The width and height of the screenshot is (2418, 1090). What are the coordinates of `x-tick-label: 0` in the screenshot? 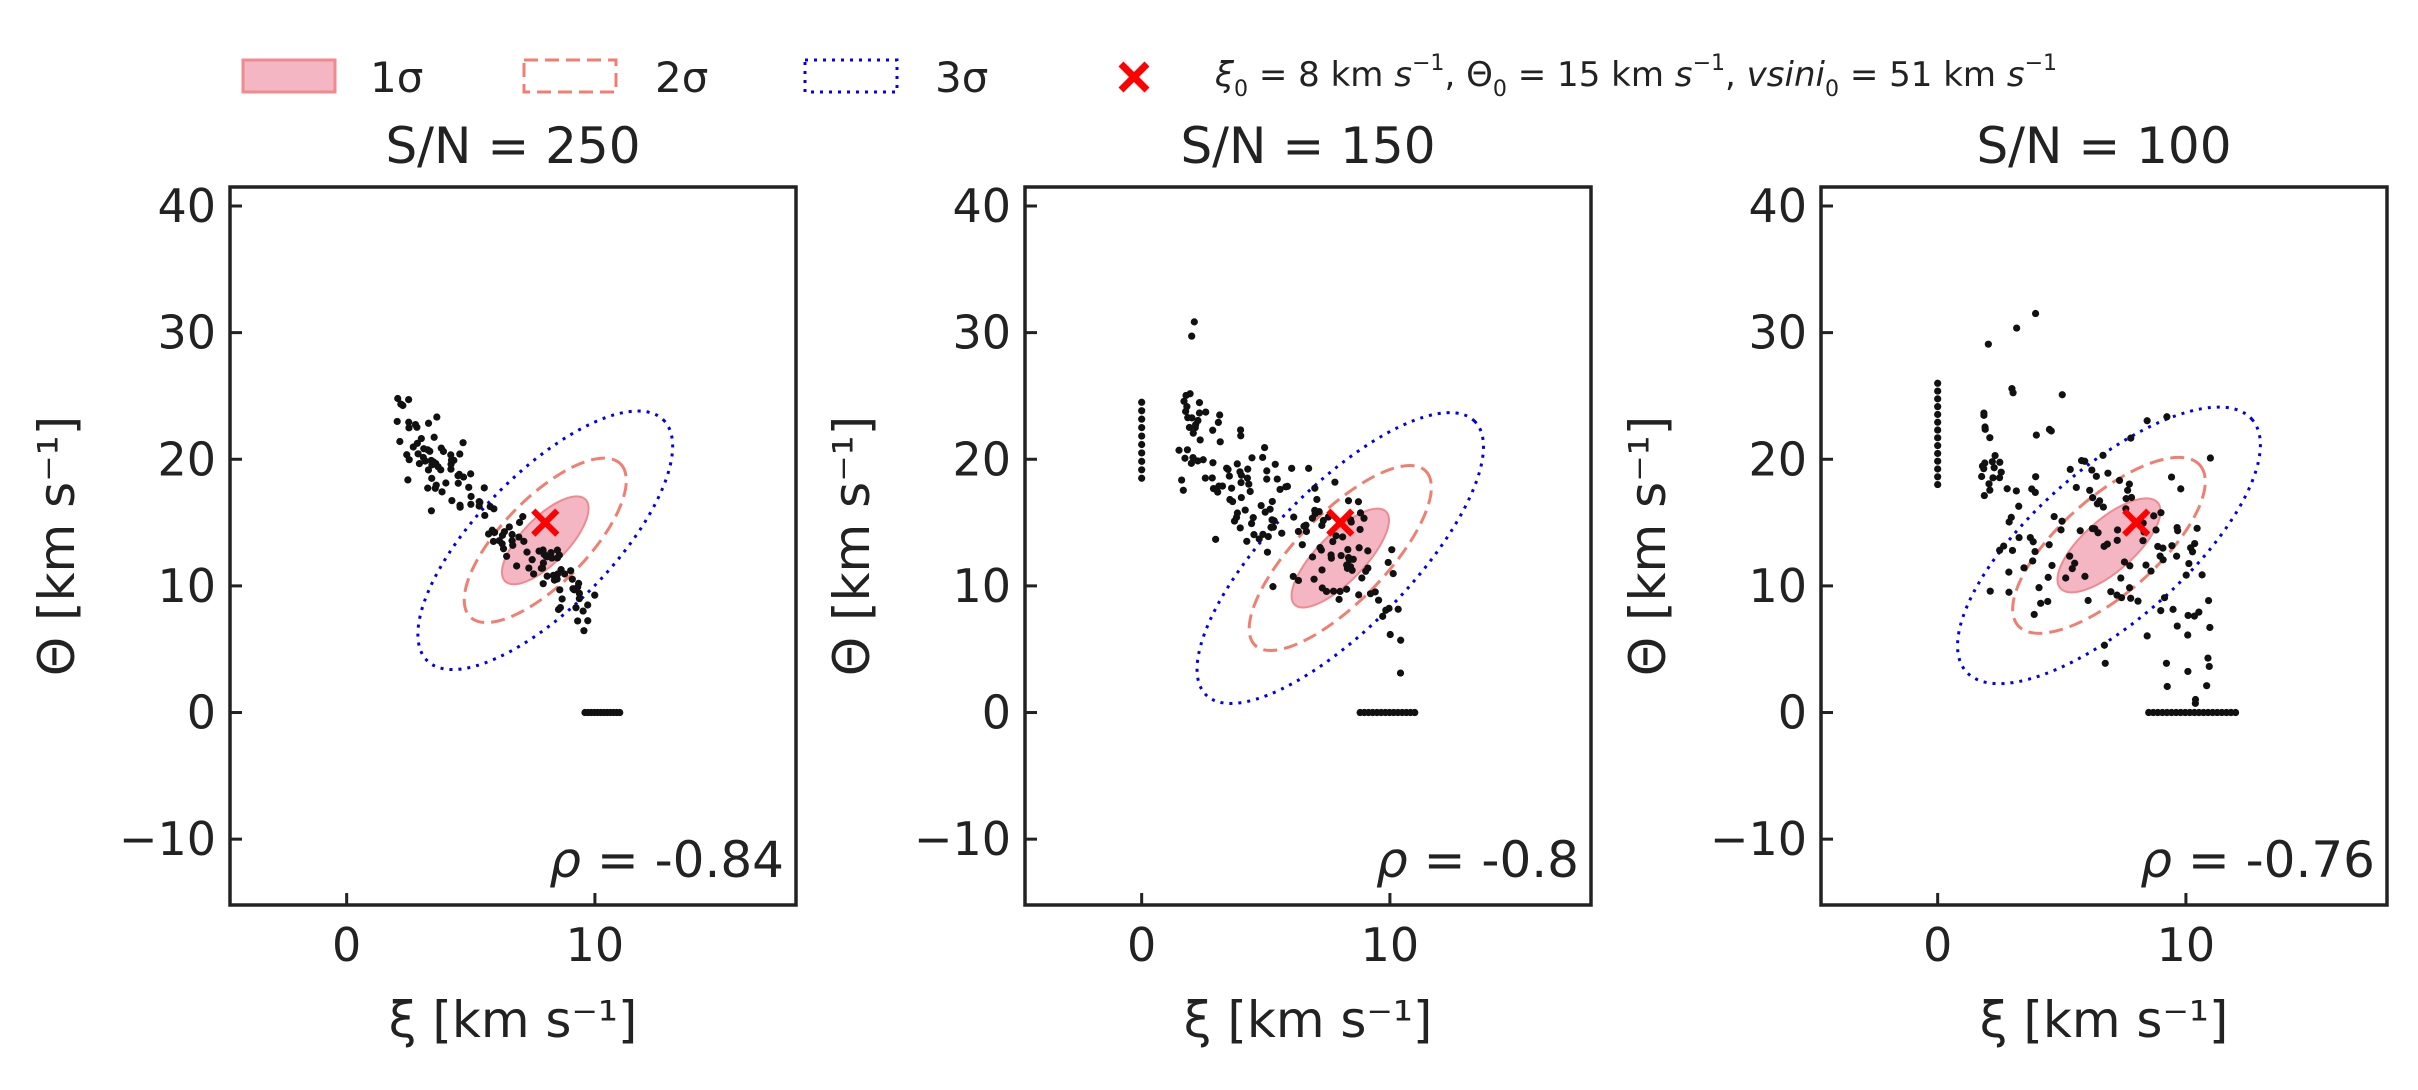 It's located at (346, 945).